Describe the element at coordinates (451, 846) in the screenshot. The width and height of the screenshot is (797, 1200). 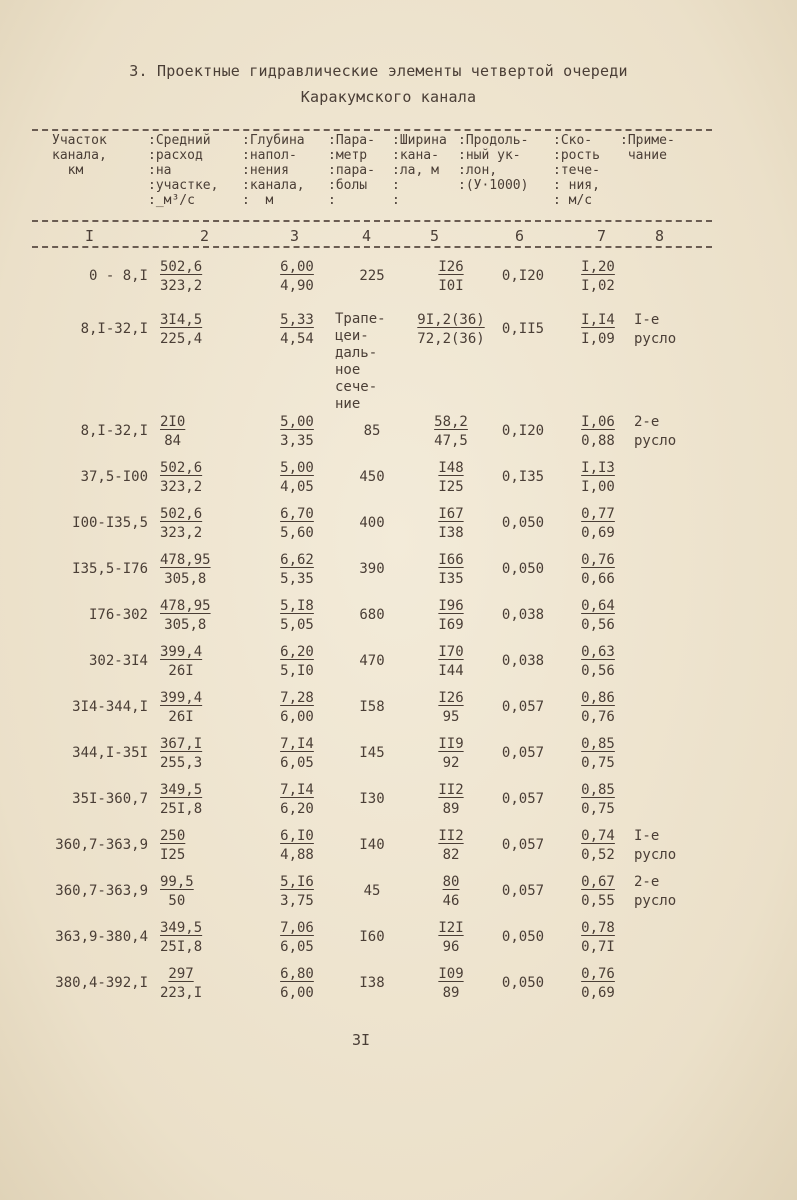
I see `width: II2 82` at that location.